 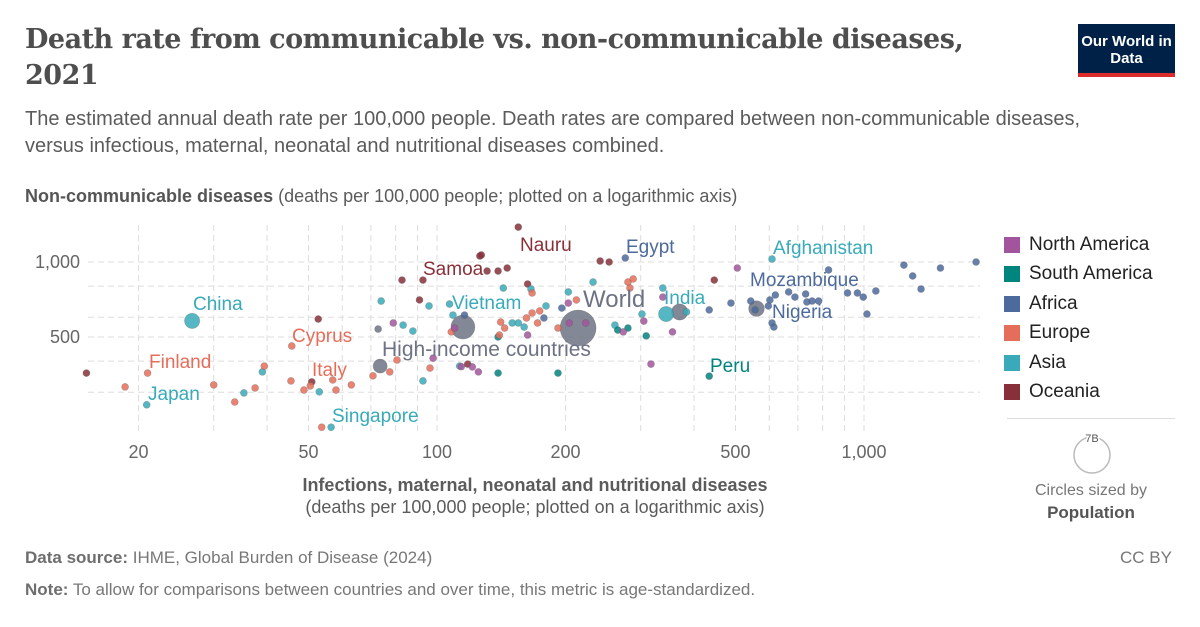 I want to click on license: CC BY, so click(x=1146, y=557).